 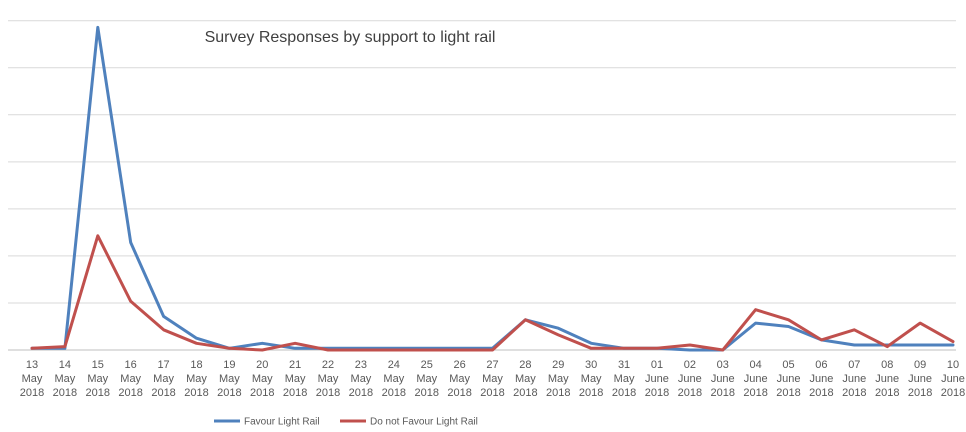 What do you see at coordinates (229, 379) in the screenshot?
I see `x-tick-label: 19 May 2018` at bounding box center [229, 379].